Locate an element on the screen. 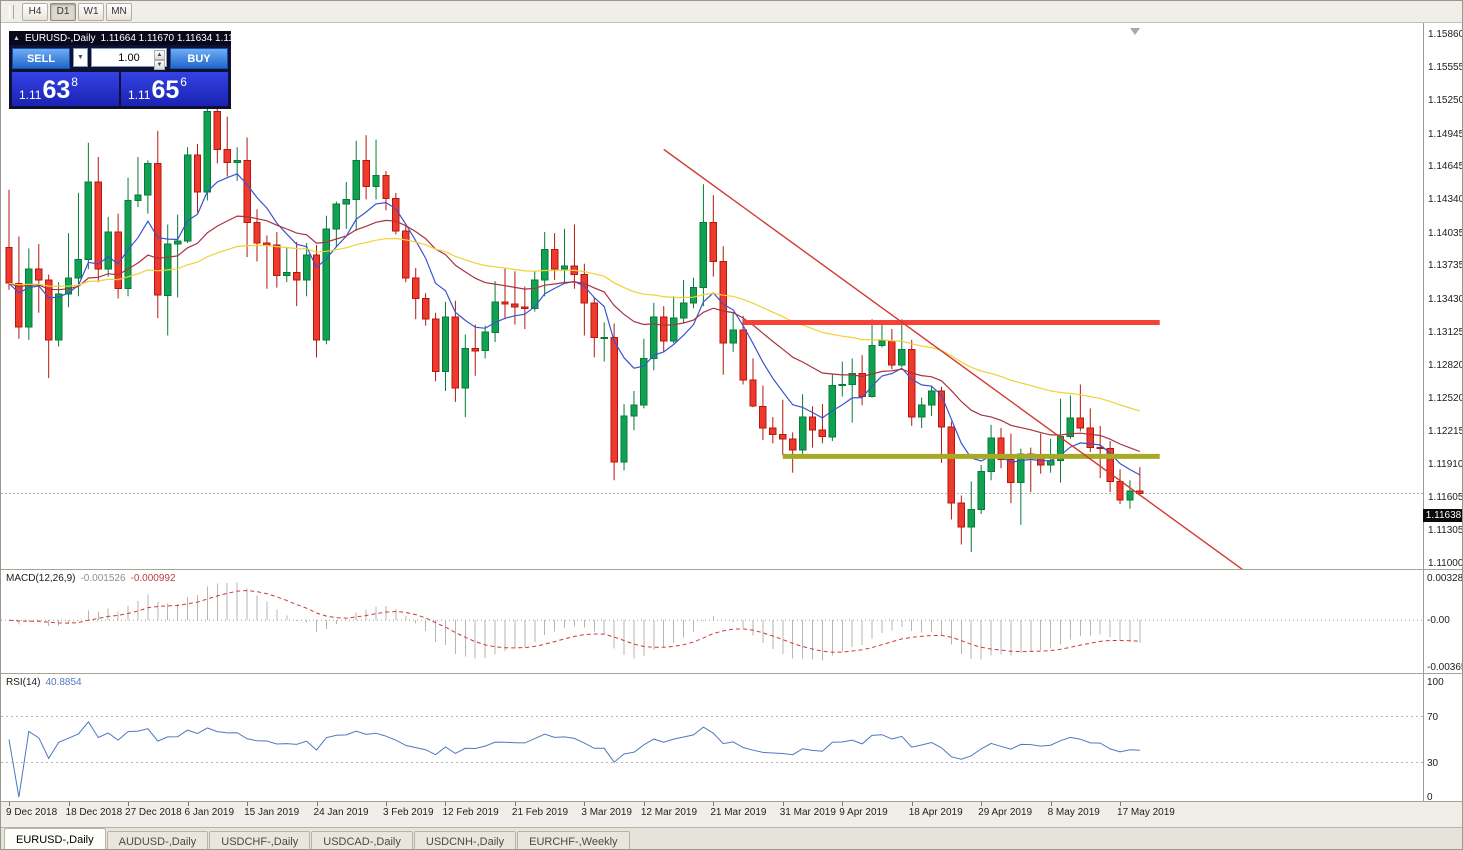 This screenshot has height=850, width=1463. rsi-label: RSI(14) 40.8854 is located at coordinates (44, 682).